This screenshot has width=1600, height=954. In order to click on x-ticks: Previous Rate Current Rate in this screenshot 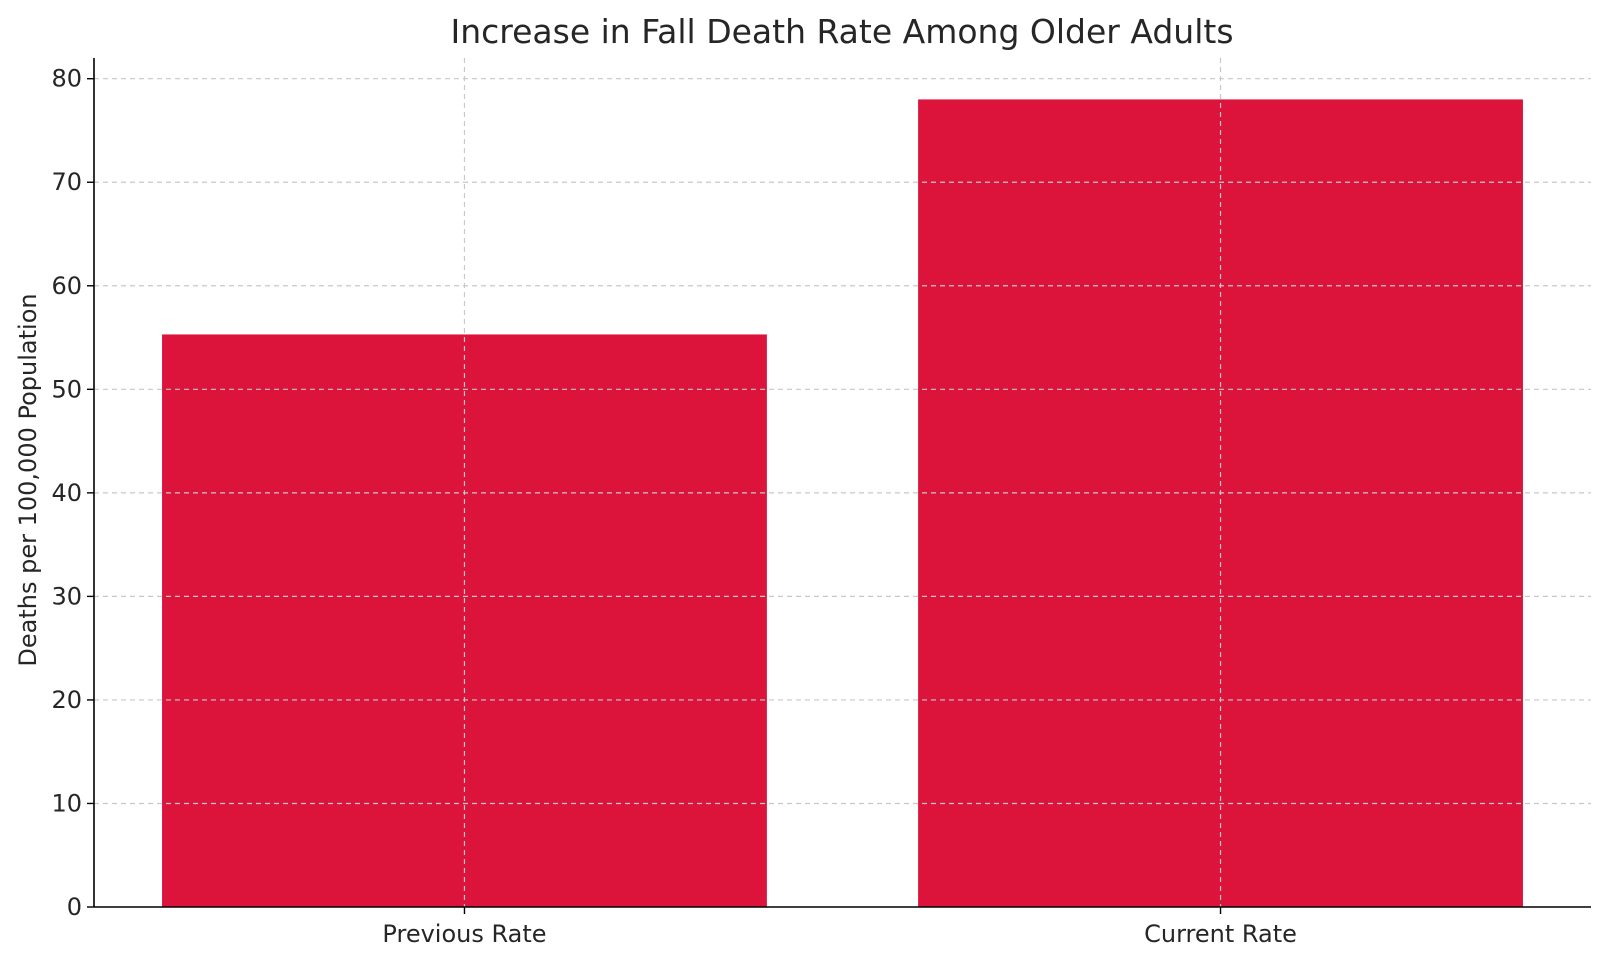, I will do `click(839, 927)`.